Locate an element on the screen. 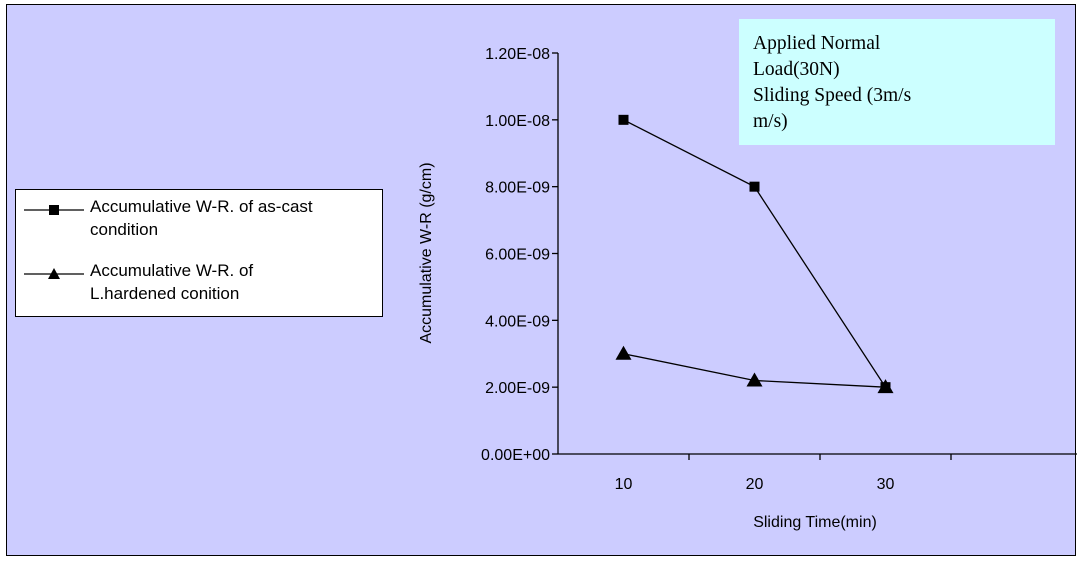 The width and height of the screenshot is (1083, 565). y-tick-label: 6.00E-09 is located at coordinates (517, 255).